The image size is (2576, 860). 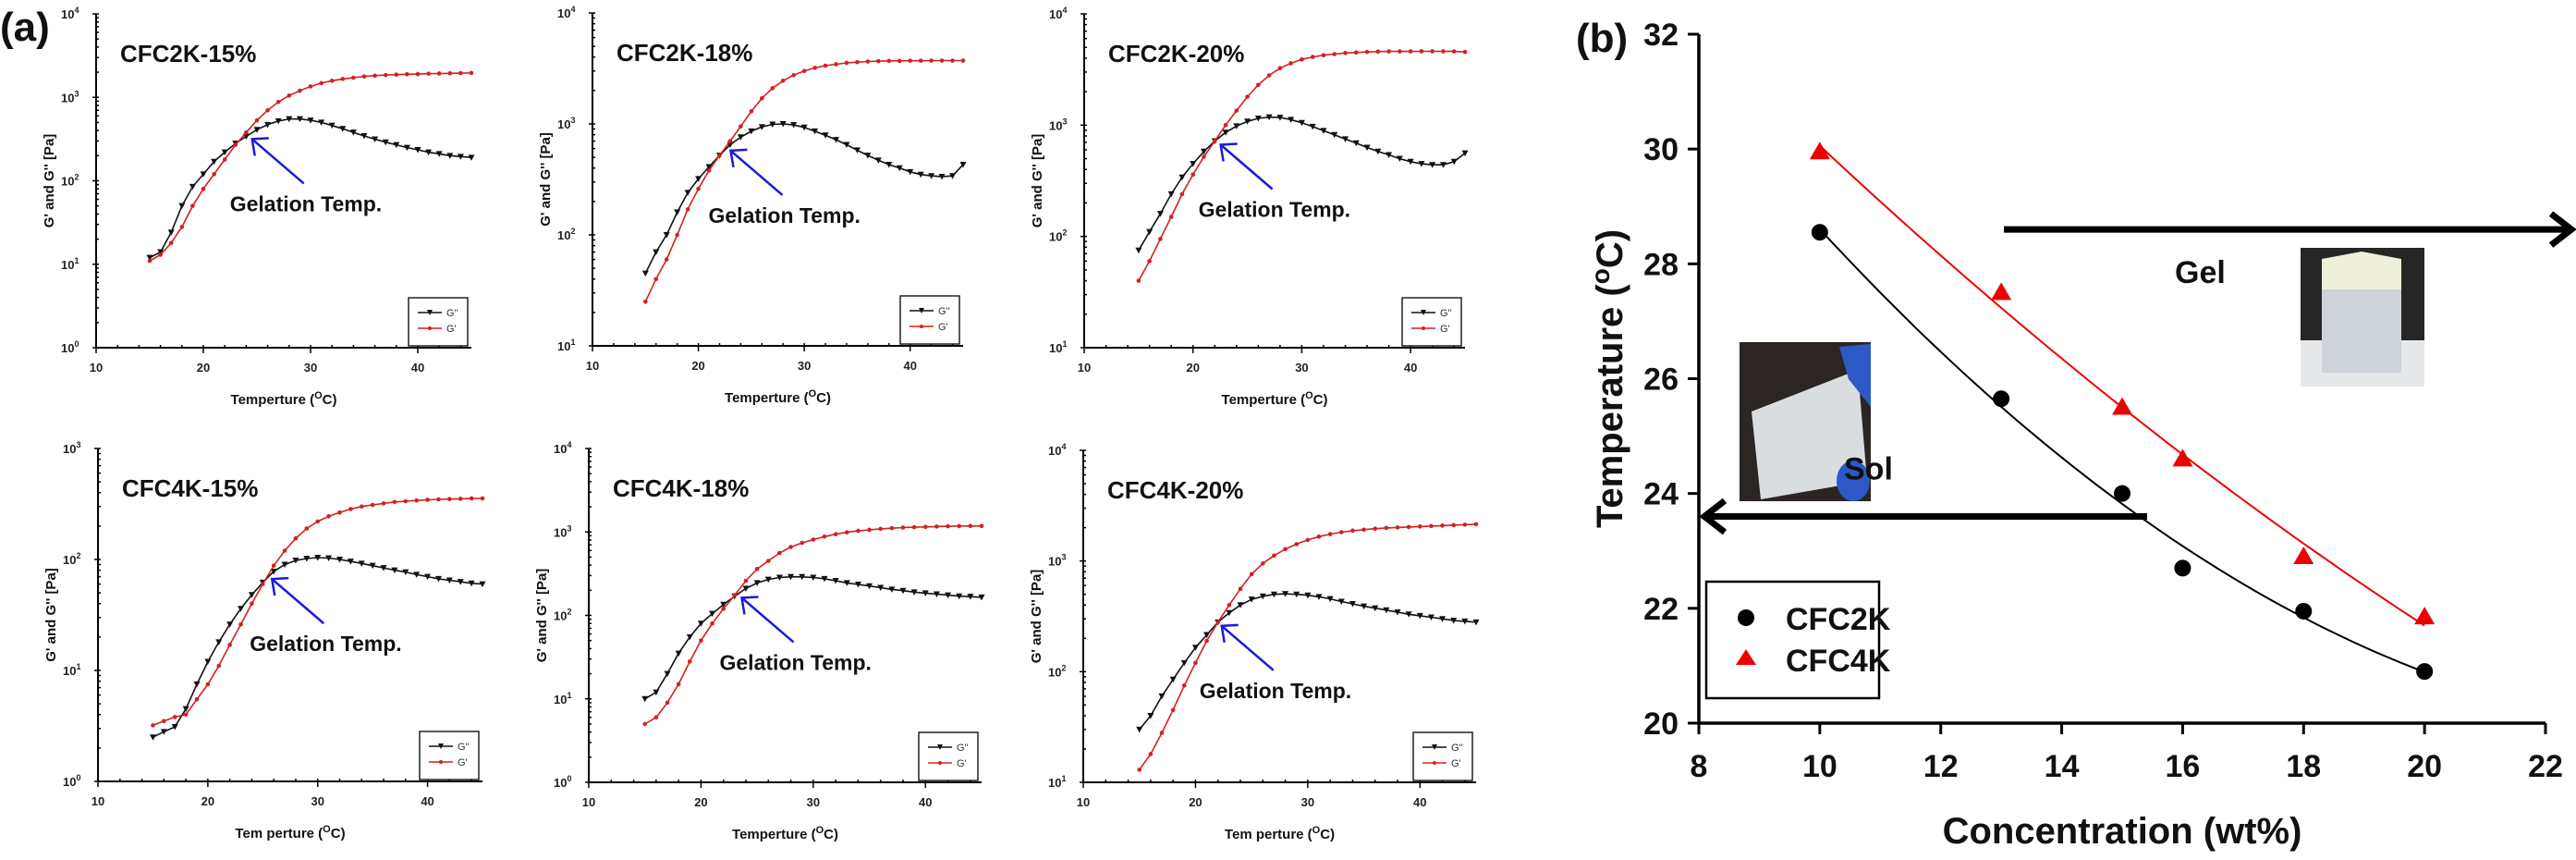 I want to click on y-tick-label: 10⁰, so click(x=70, y=347).